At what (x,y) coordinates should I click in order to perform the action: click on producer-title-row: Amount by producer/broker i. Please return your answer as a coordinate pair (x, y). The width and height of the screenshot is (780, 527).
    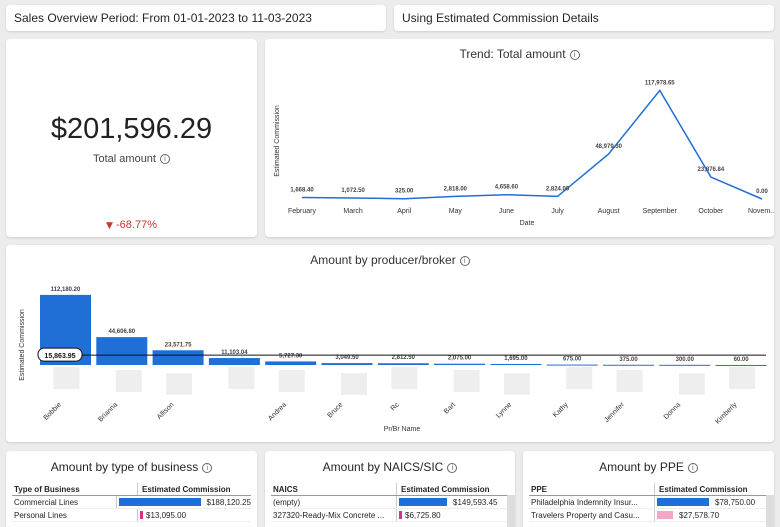
    Looking at the image, I should click on (390, 260).